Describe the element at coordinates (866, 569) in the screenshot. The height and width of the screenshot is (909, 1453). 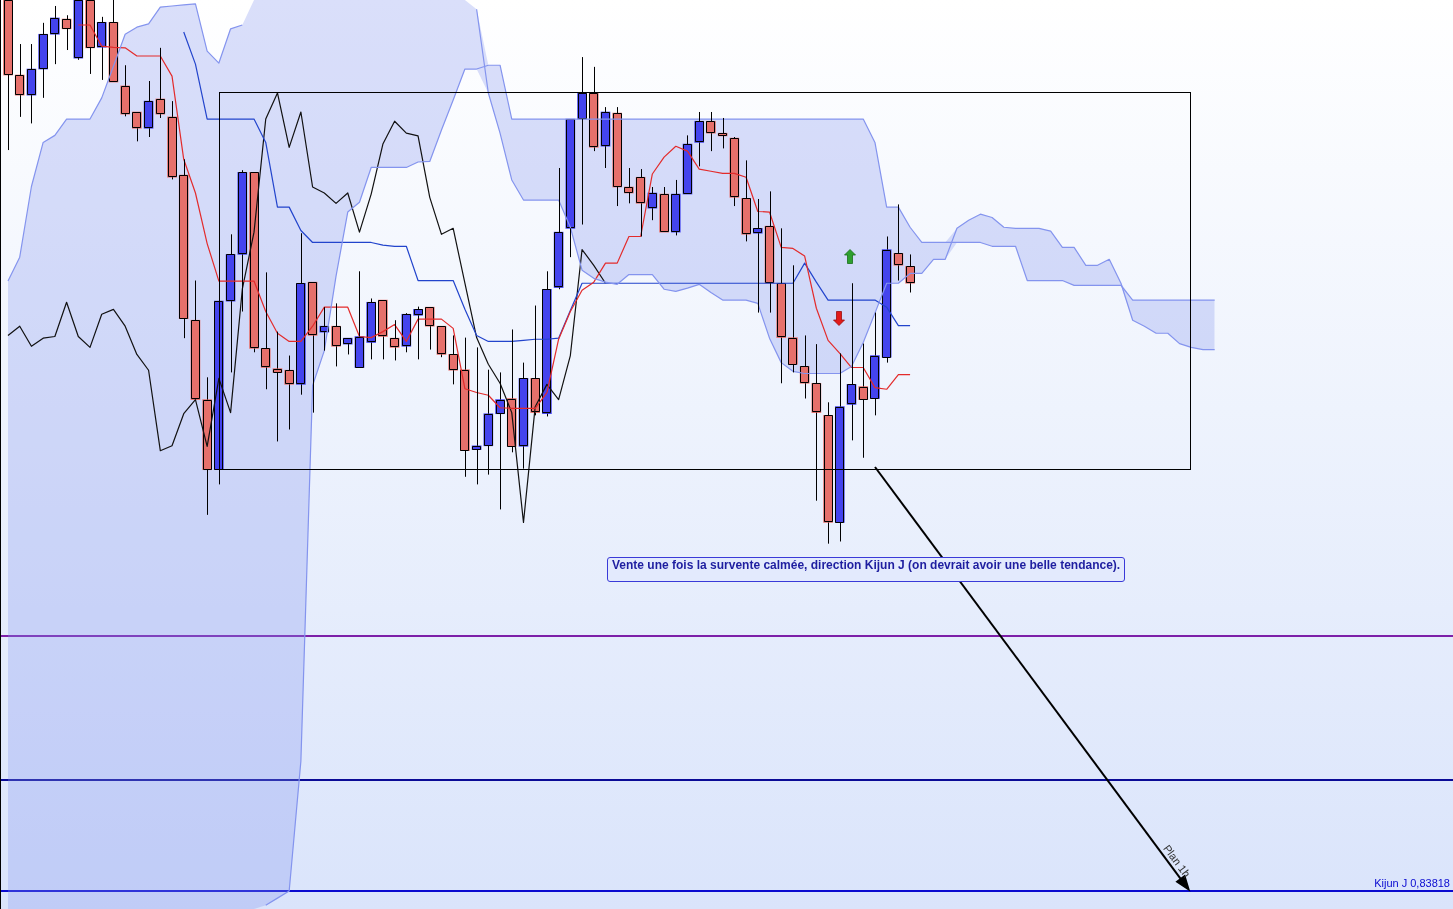
I see `annotation: Vente une fois la survente calmée, direction Kijun J (on devrait avoir une belle tendance).` at that location.